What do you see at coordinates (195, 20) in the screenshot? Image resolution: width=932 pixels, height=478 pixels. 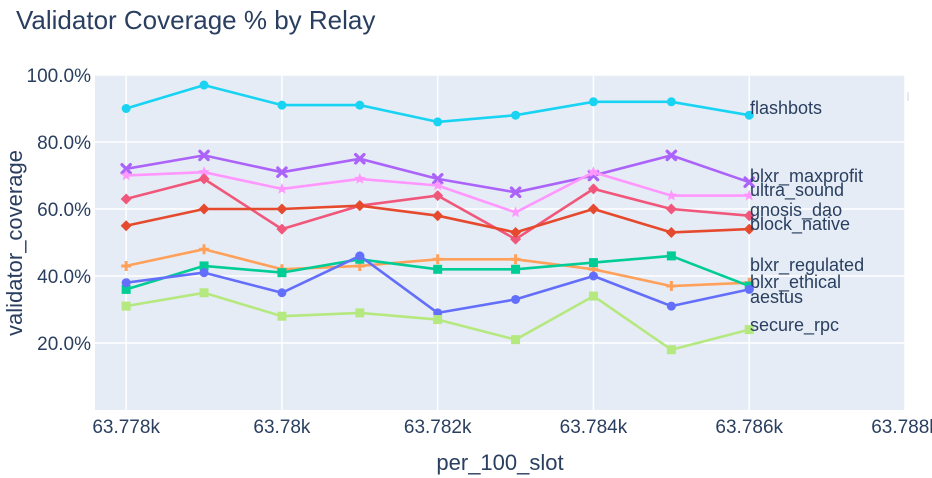 I see `chart-title: Validator Coverage % by Relay` at bounding box center [195, 20].